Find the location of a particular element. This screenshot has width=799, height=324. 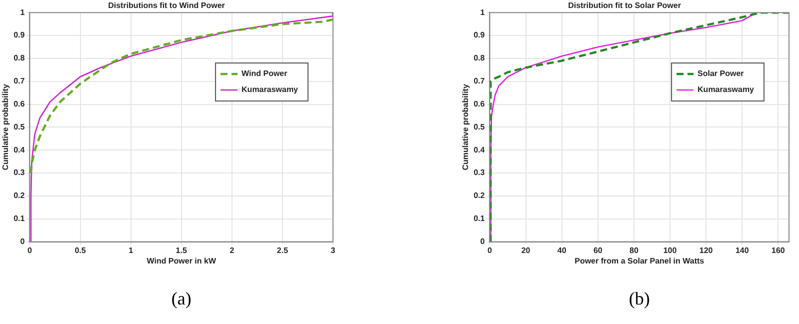

text: (b) is located at coordinates (639, 298).